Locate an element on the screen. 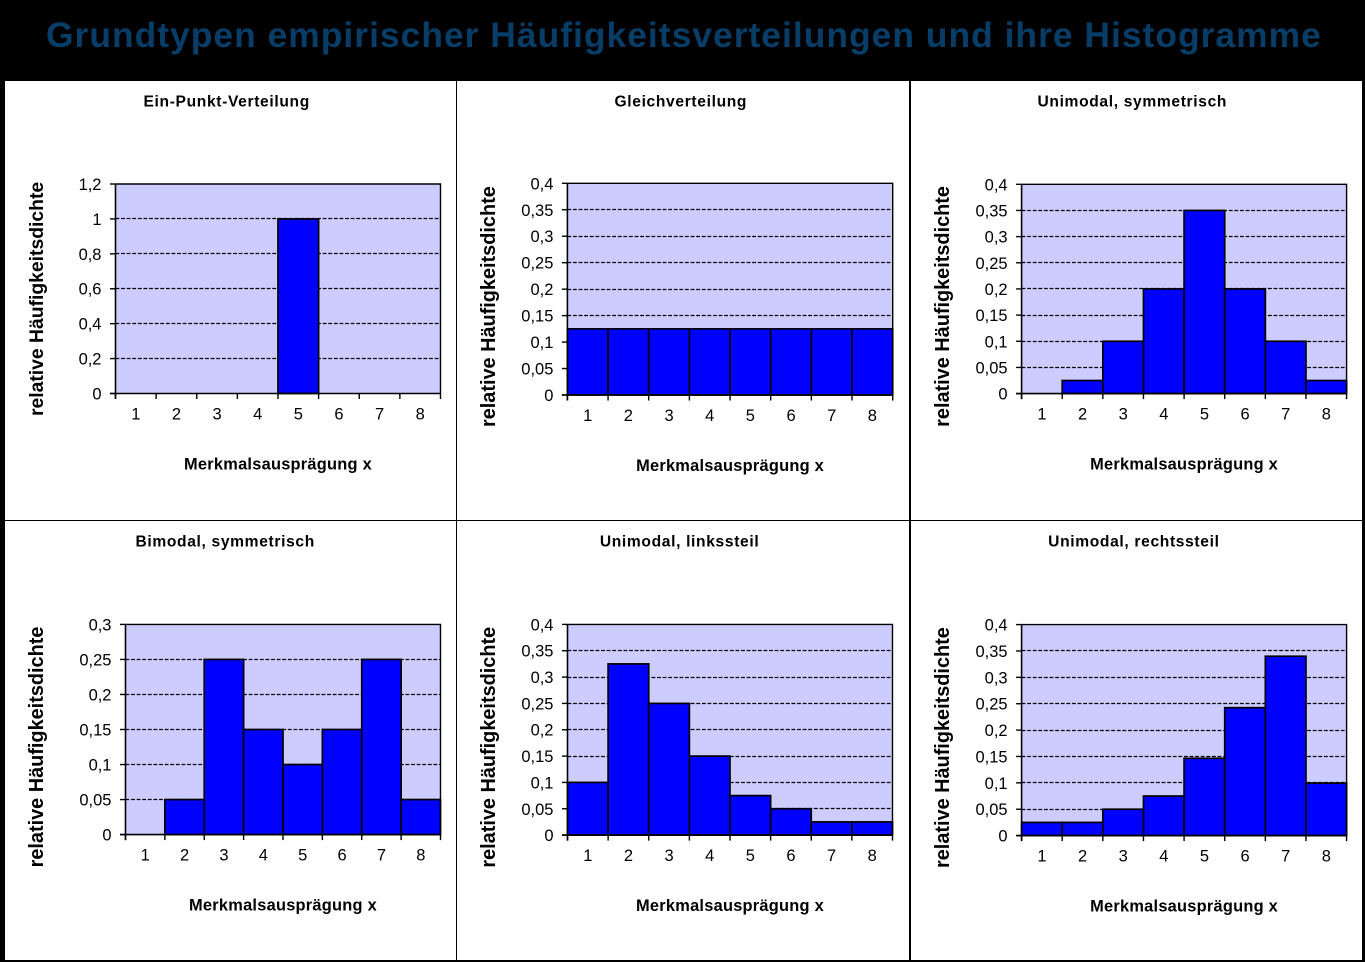  svg-text: Unimodal, linkssteil is located at coordinates (680, 542).